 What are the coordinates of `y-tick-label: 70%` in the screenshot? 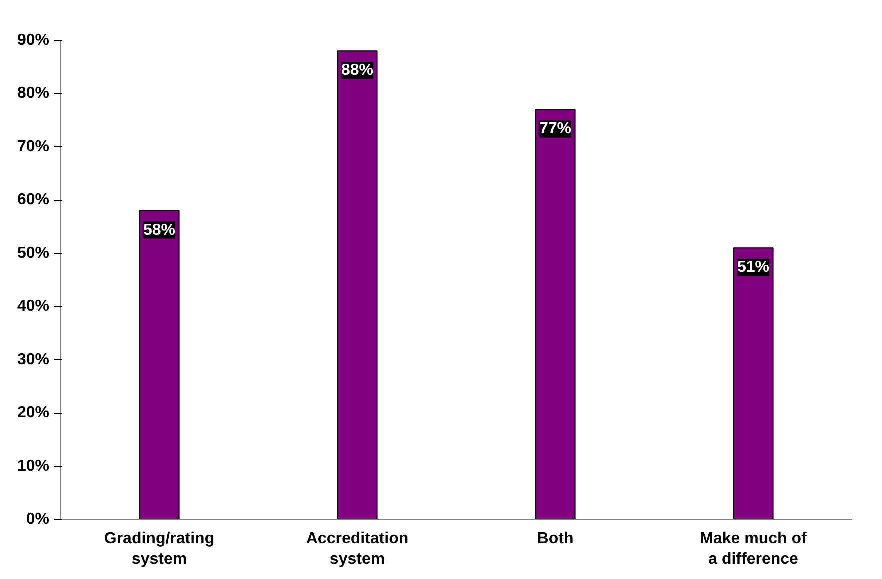 It's located at (33, 147).